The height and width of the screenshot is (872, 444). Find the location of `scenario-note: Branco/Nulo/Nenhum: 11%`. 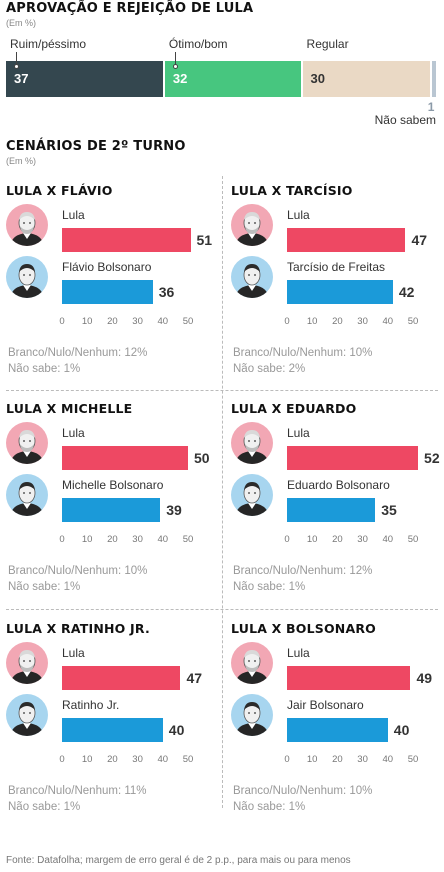

scenario-note: Branco/Nulo/Nenhum: 11% is located at coordinates (77, 791).